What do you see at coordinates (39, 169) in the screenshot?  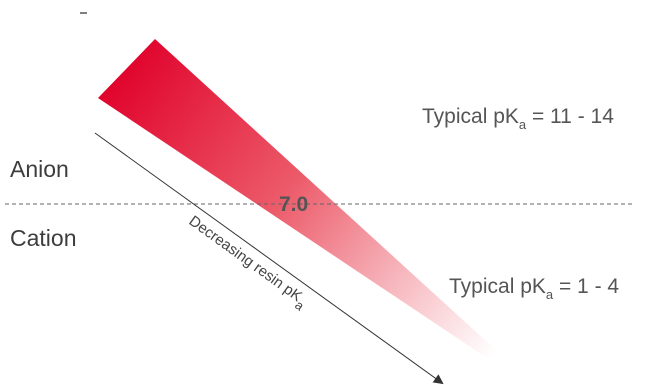 I see `anion-label: Anion` at bounding box center [39, 169].